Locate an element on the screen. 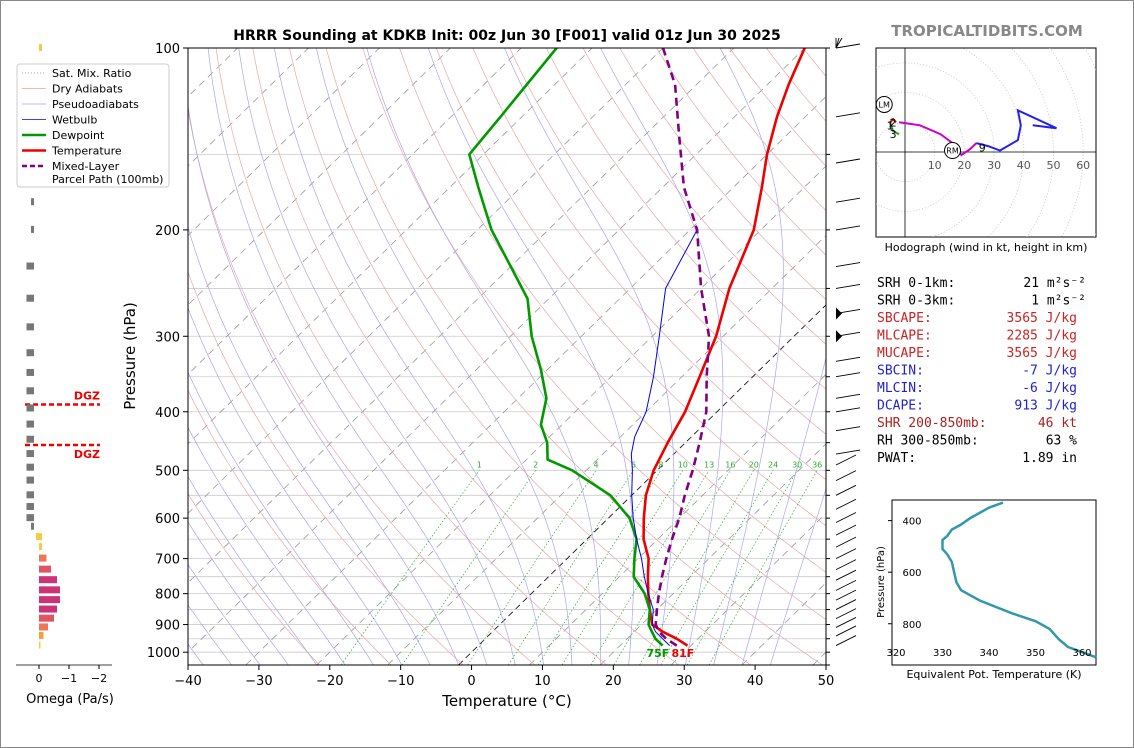 The image size is (1134, 748). theta-e-plot: 320 330 340 350 360 400 600 800 is located at coordinates (991, 580).